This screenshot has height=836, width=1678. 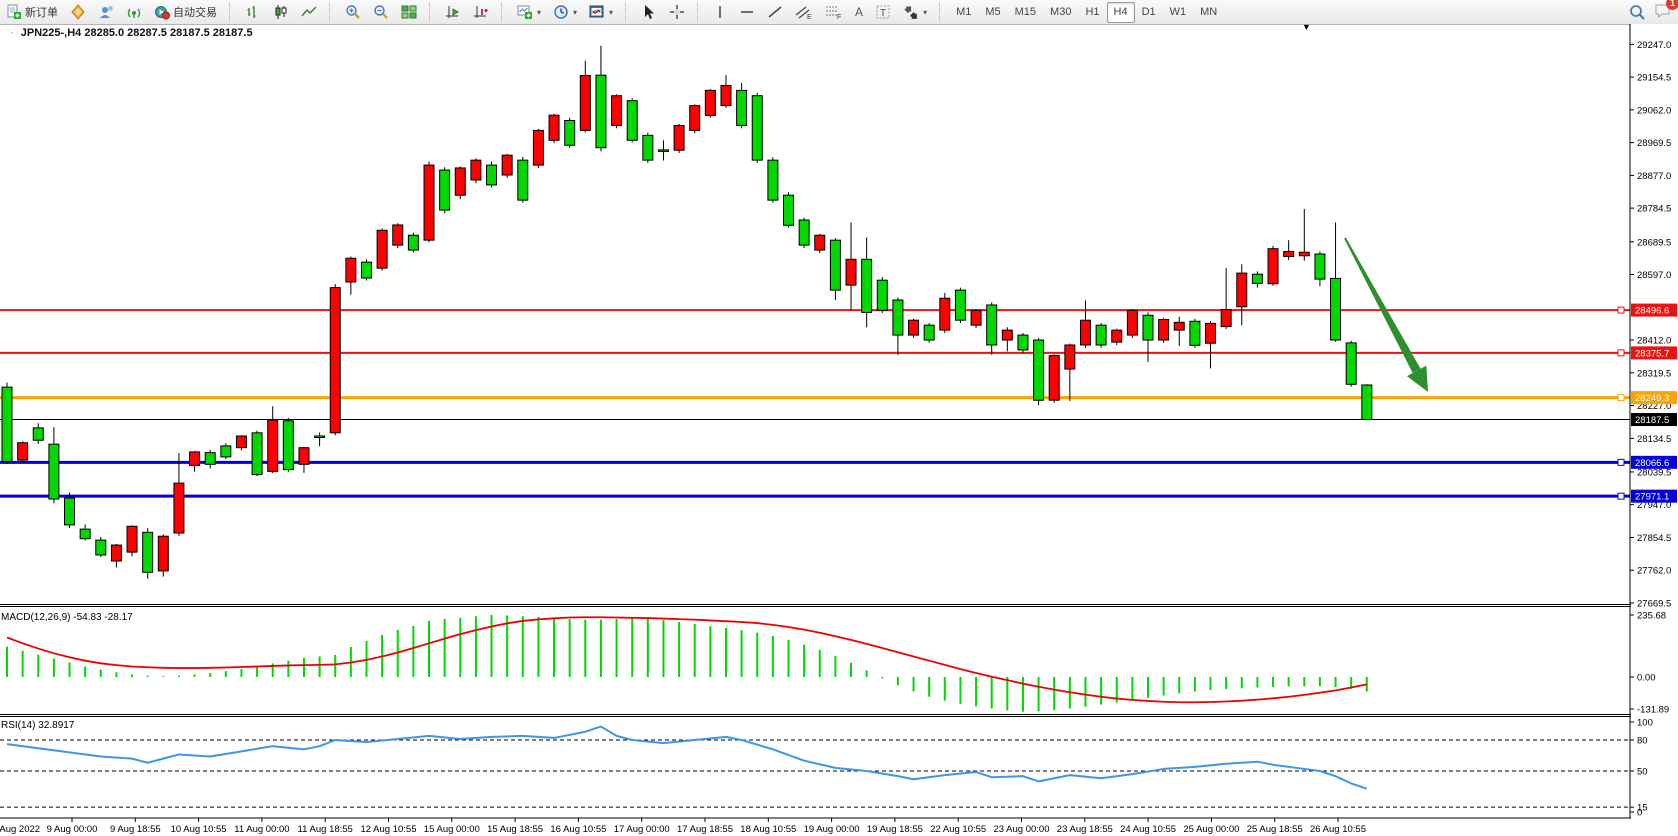 What do you see at coordinates (529, 12) in the screenshot?
I see `new-chart-button: ▾` at bounding box center [529, 12].